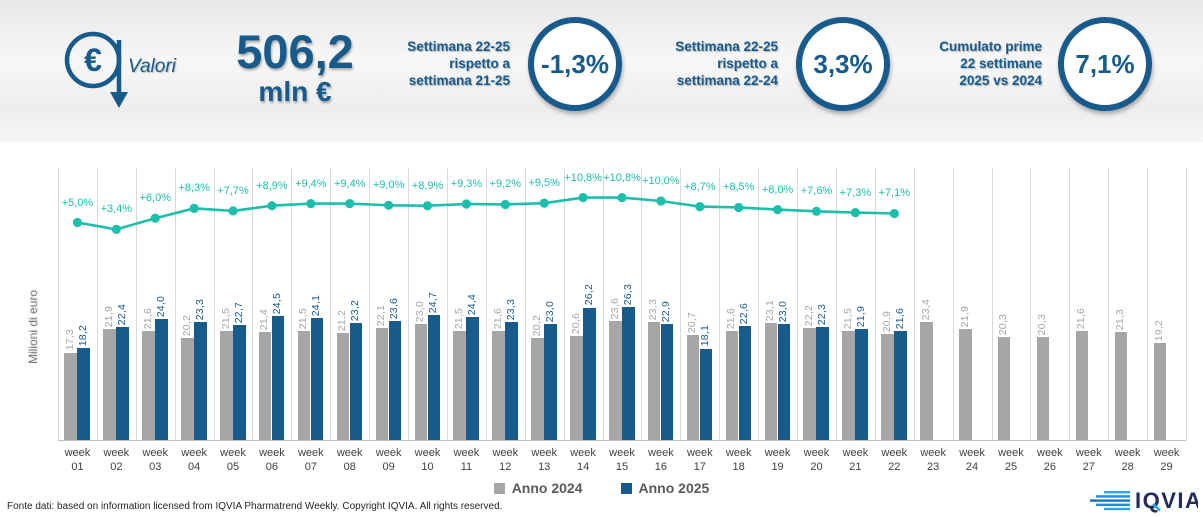 This screenshot has height=517, width=1203. Describe the element at coordinates (933, 460) in the screenshot. I see `x-axis-label: week 23` at that location.